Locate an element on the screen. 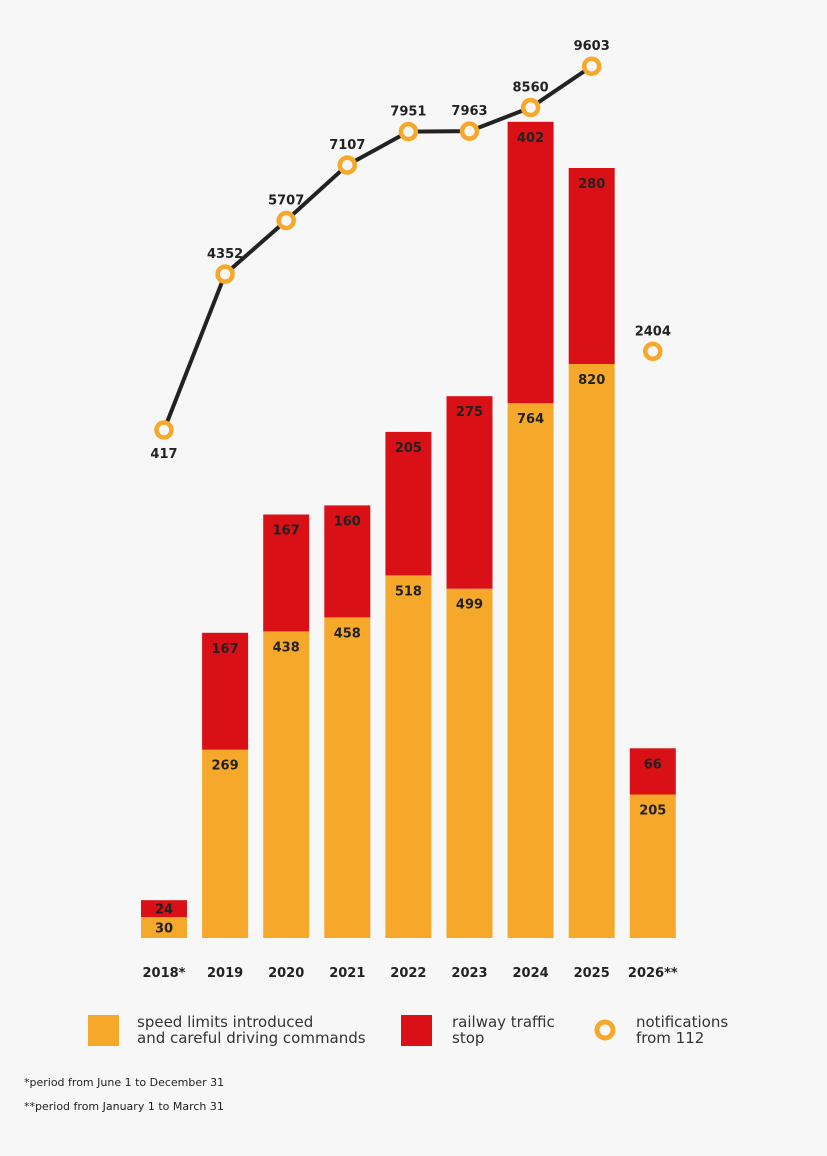  bar-railway-2026** is located at coordinates (652, 771).